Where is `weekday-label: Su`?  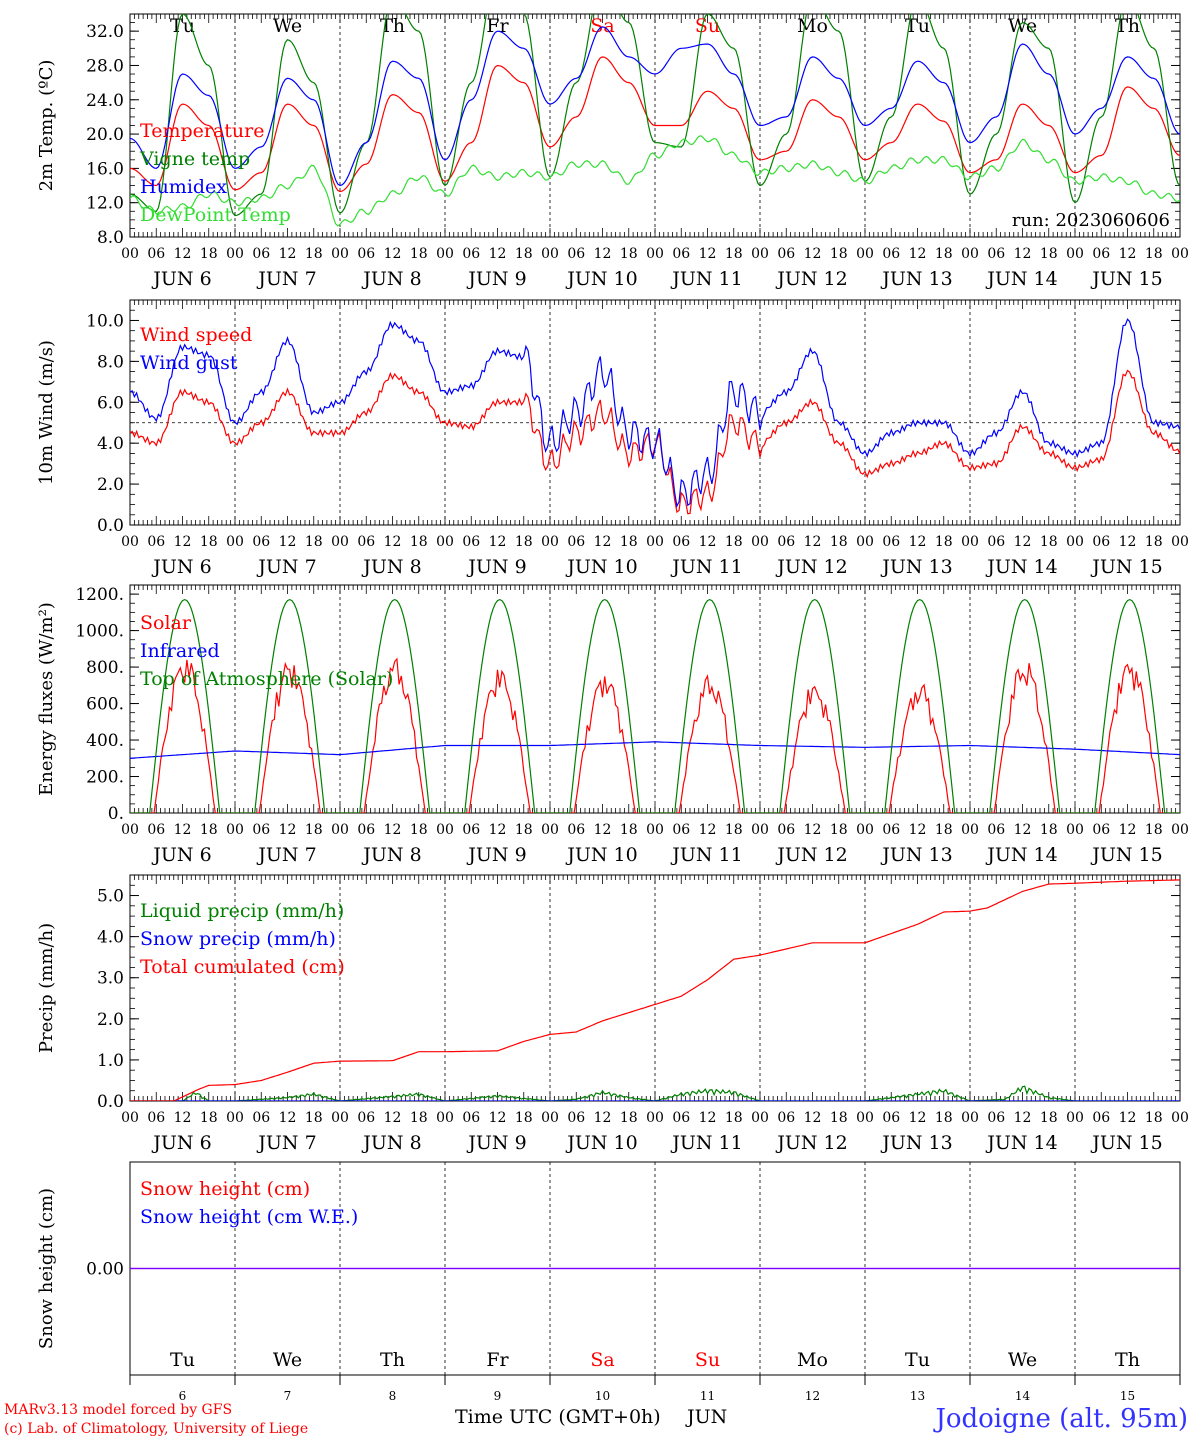 weekday-label: Su is located at coordinates (707, 1360).